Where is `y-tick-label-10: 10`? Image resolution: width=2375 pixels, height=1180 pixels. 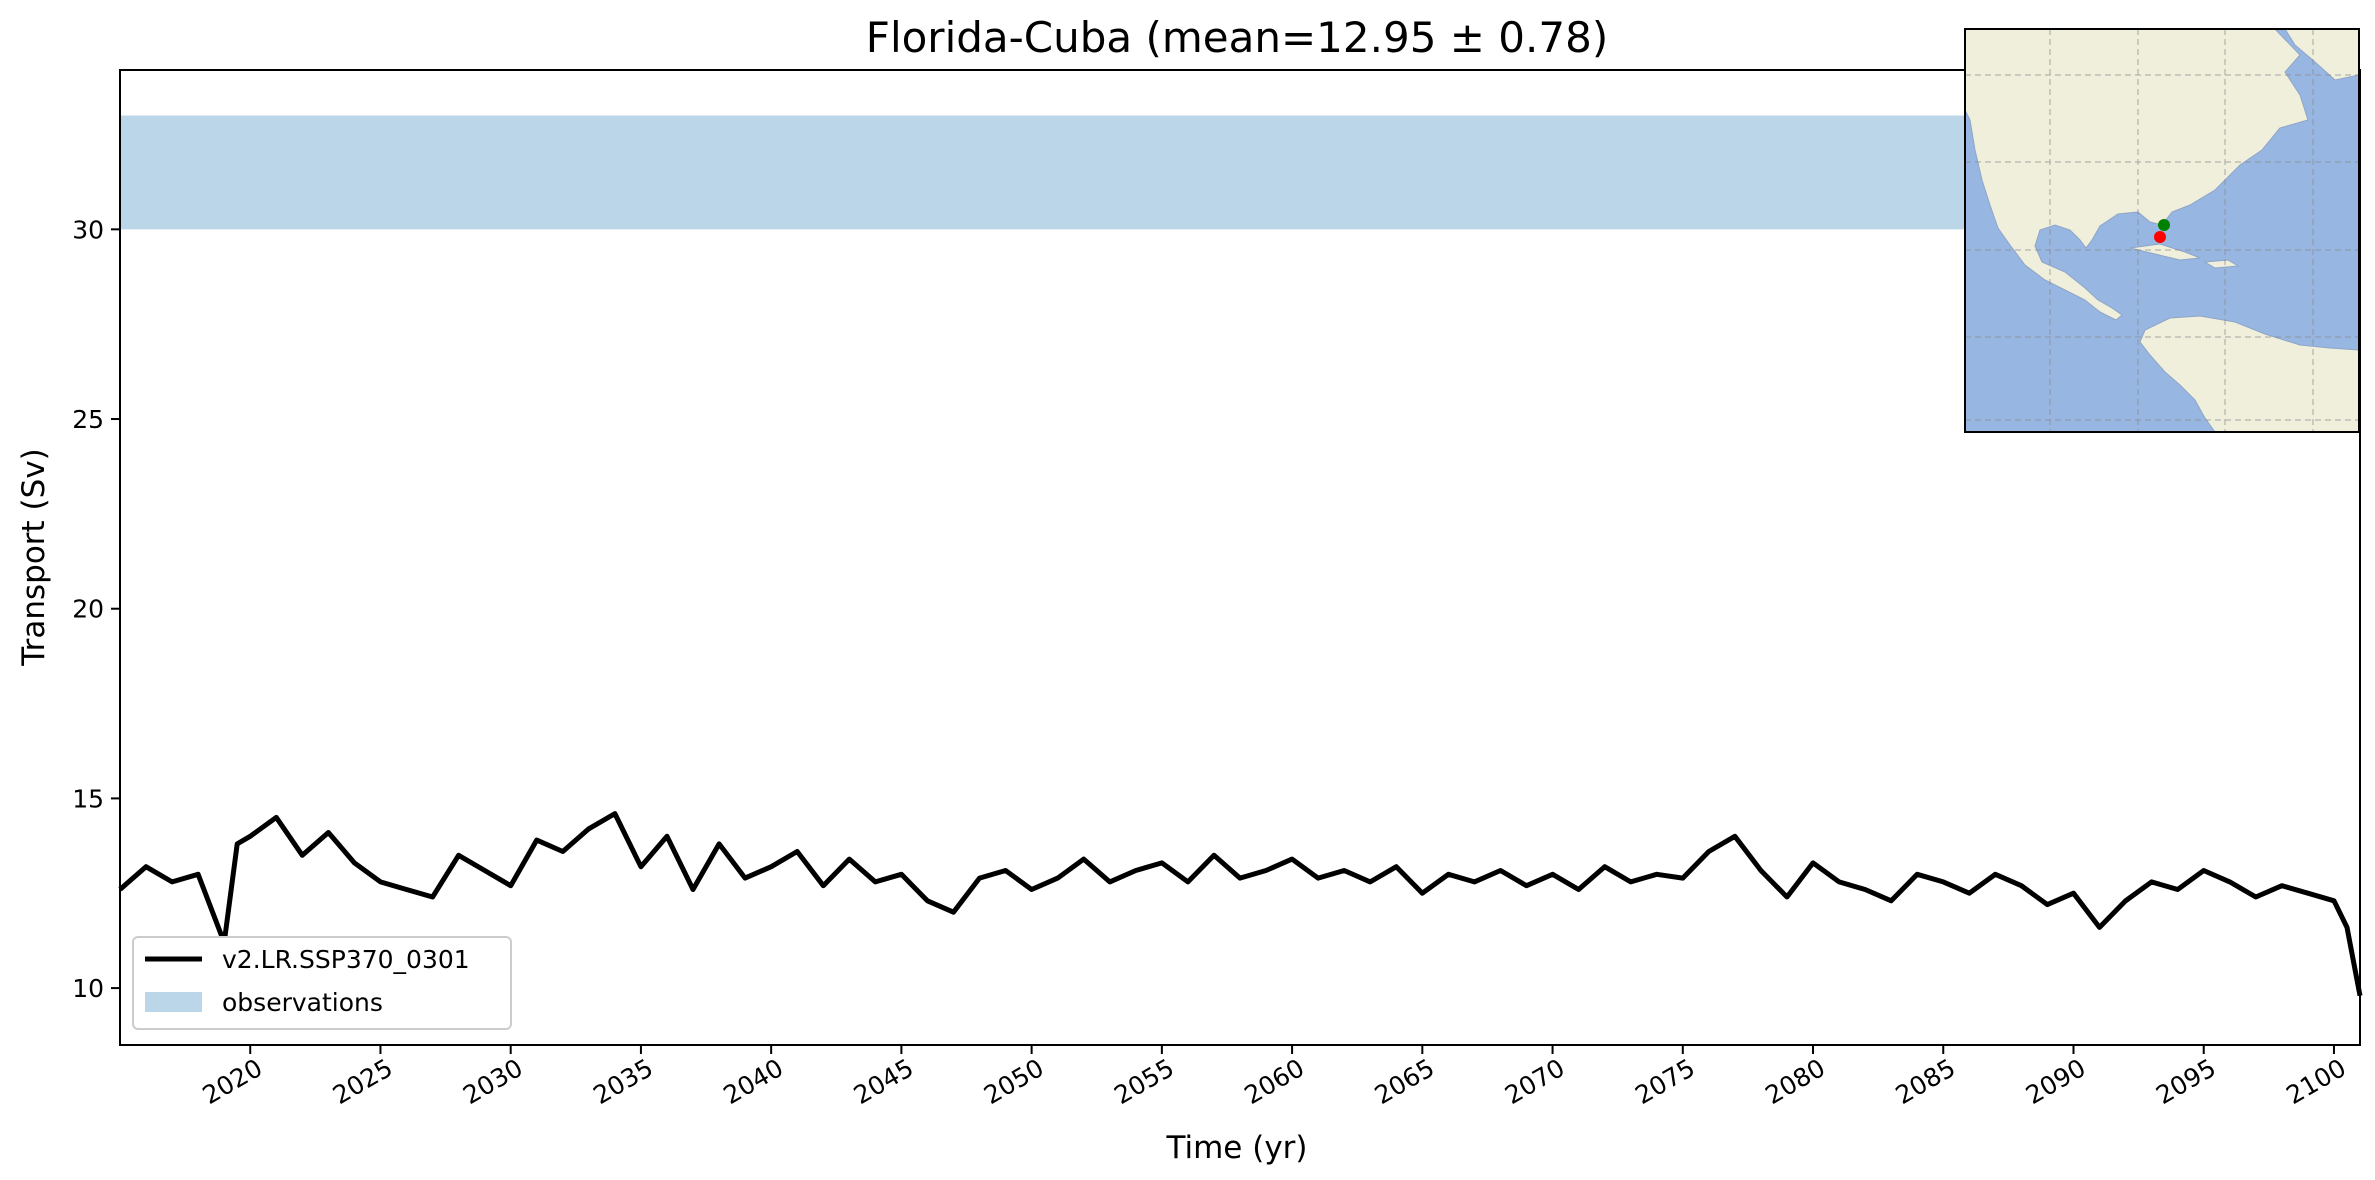 y-tick-label-10: 10 is located at coordinates (88, 988).